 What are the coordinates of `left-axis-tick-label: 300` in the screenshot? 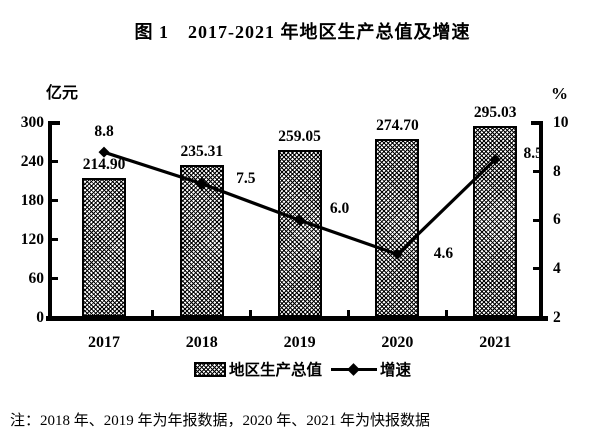 It's located at (32, 122).